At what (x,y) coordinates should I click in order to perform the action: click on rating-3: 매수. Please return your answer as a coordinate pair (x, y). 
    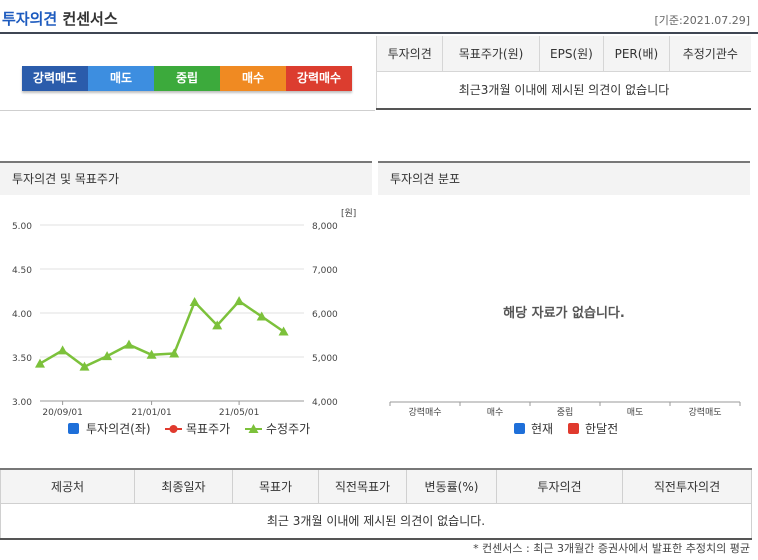
    Looking at the image, I should click on (253, 78).